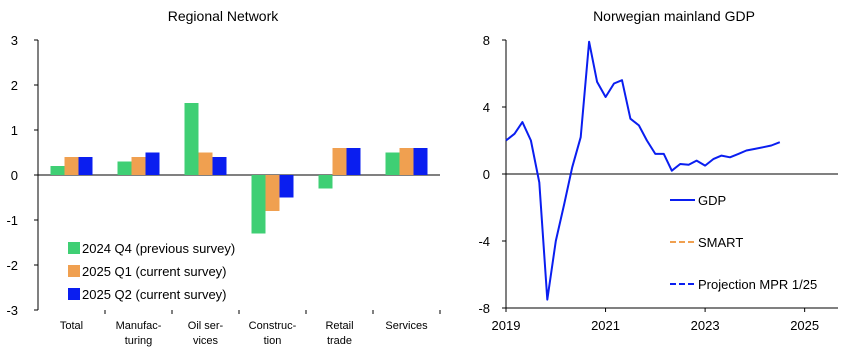 The width and height of the screenshot is (862, 347). Describe the element at coordinates (484, 241) in the screenshot. I see `right-y-tick-label: -4` at that location.